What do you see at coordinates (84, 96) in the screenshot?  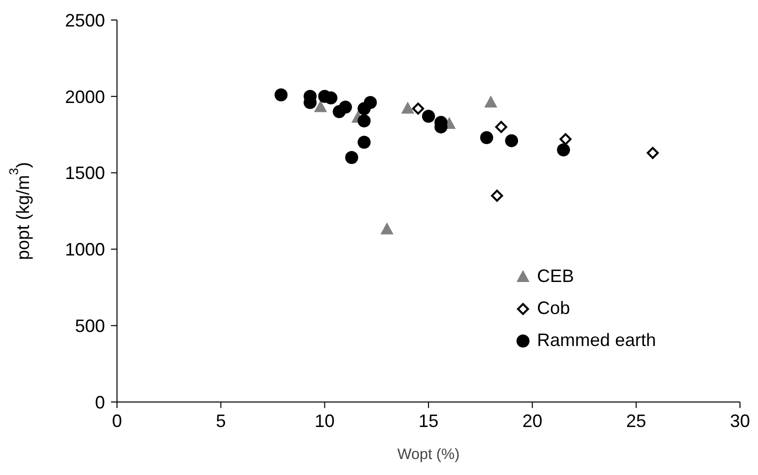 I see `y-tick-label: 2000` at bounding box center [84, 96].